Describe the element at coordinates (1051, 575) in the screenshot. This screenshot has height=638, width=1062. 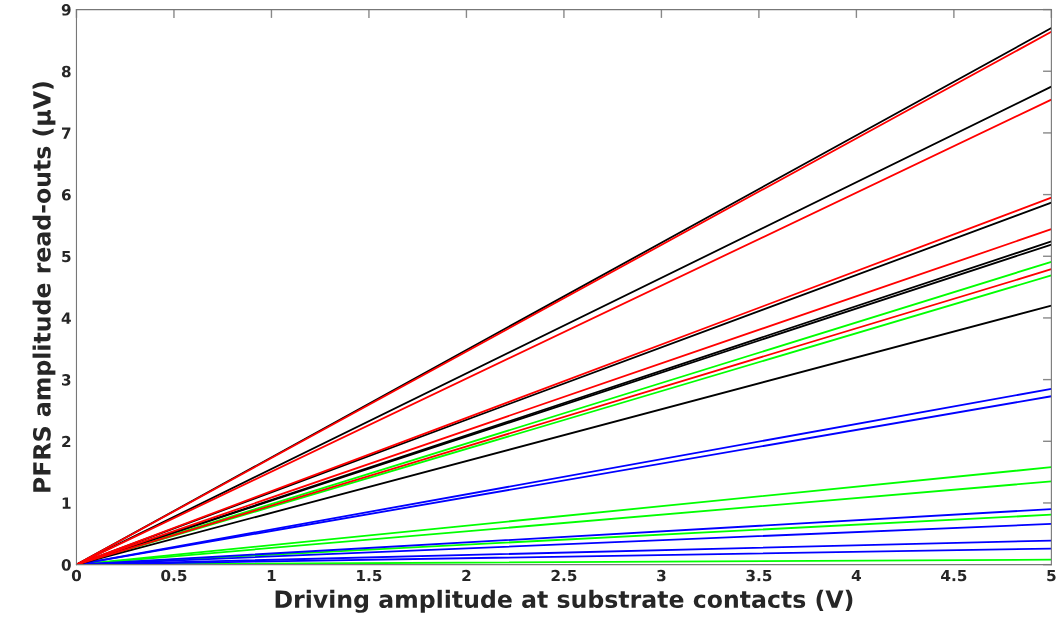
I see `x-tick-label: 5` at that location.